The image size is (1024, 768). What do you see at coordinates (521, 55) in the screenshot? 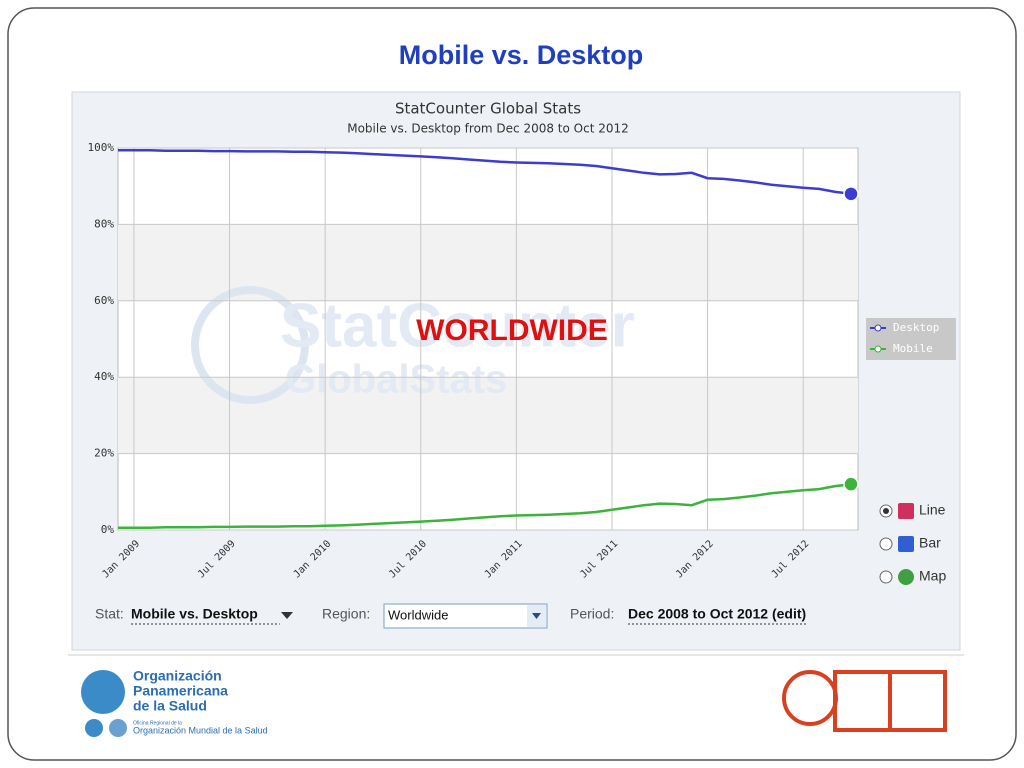
I see `slide-title: Mobile vs. Desktop` at bounding box center [521, 55].